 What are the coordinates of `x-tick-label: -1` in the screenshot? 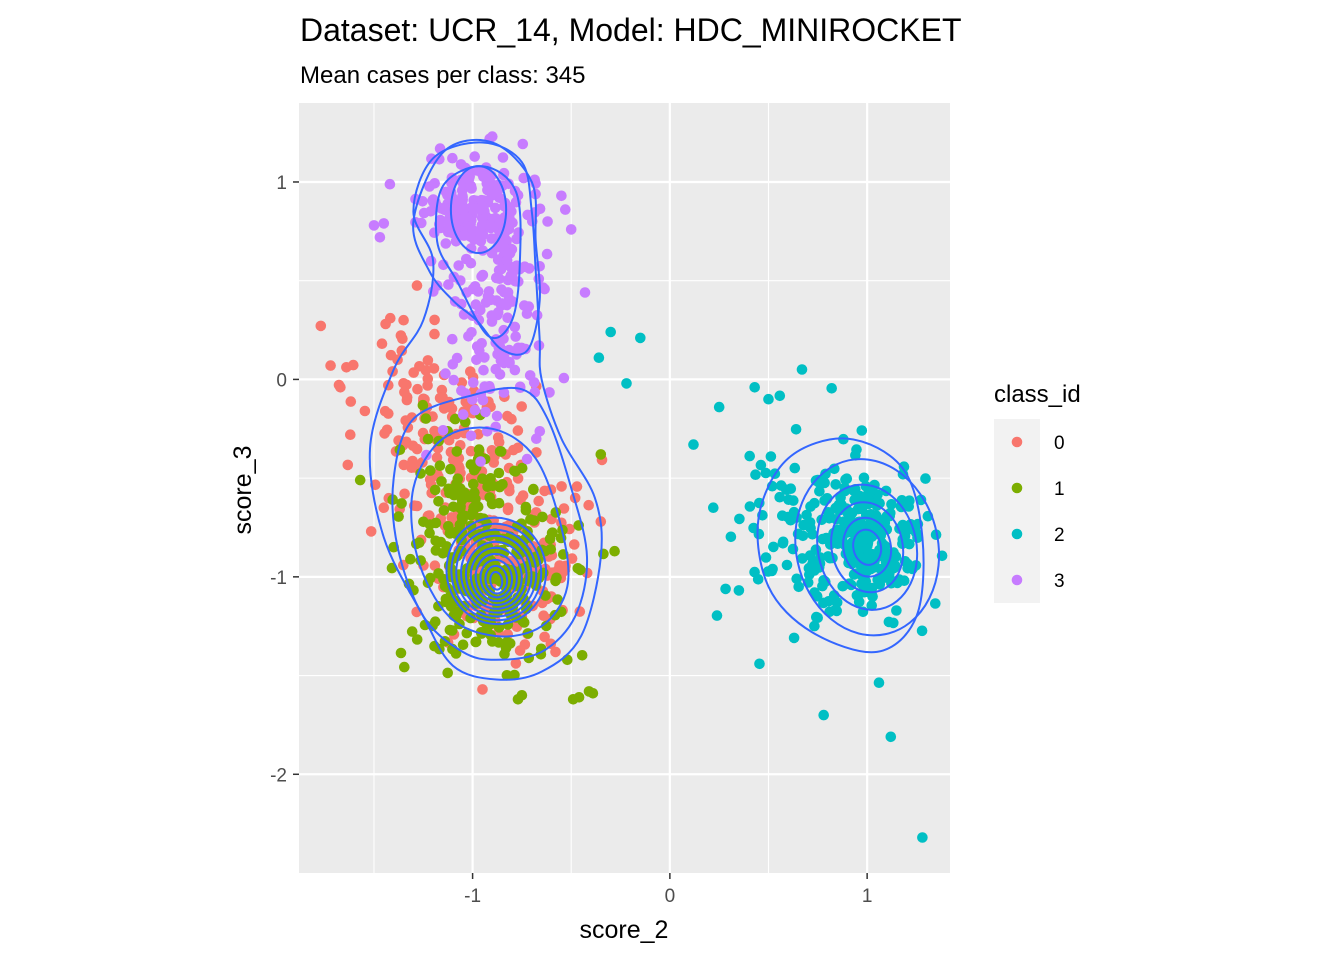 It's located at (472, 896).